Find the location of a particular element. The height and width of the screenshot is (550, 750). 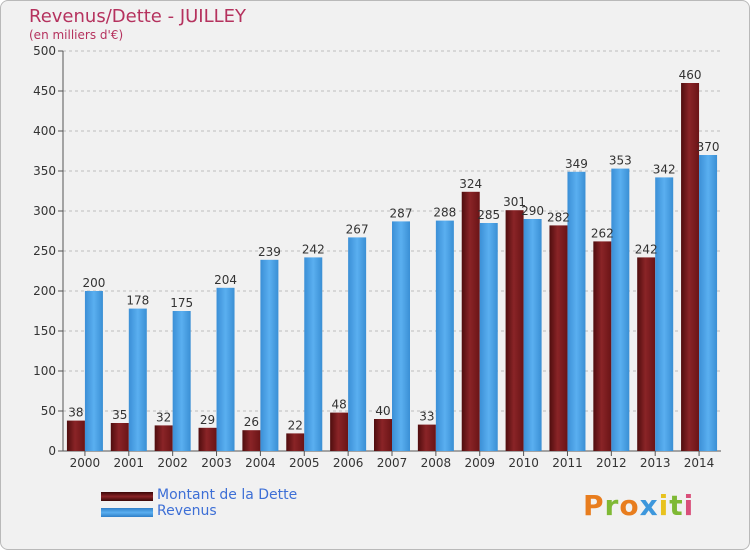

revenus-bar-label: 287 is located at coordinates (401, 213).